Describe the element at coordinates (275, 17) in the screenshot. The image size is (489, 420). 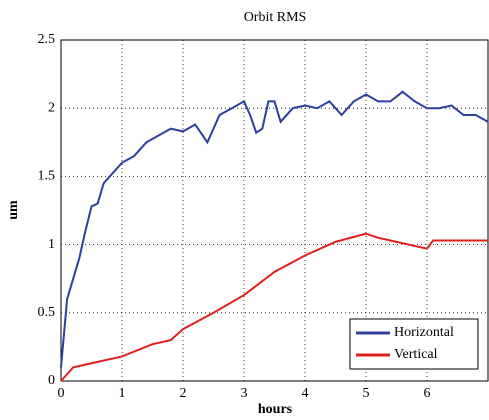
I see `chart-title: Orbit RMS` at that location.